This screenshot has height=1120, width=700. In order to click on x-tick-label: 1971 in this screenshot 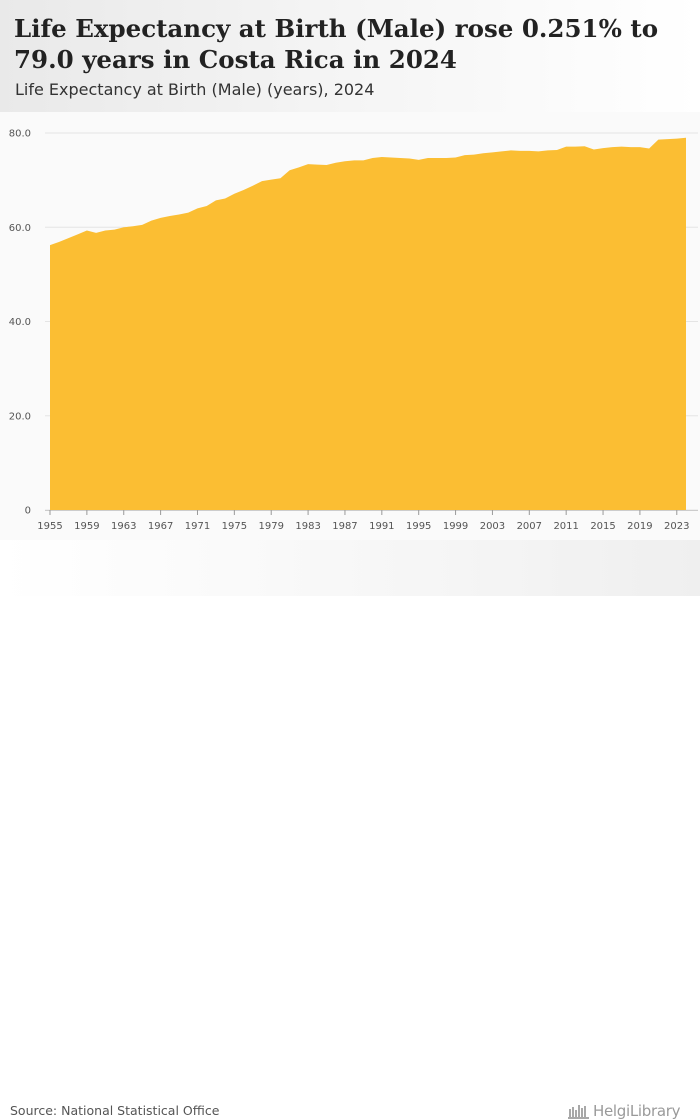, I will do `click(197, 526)`.